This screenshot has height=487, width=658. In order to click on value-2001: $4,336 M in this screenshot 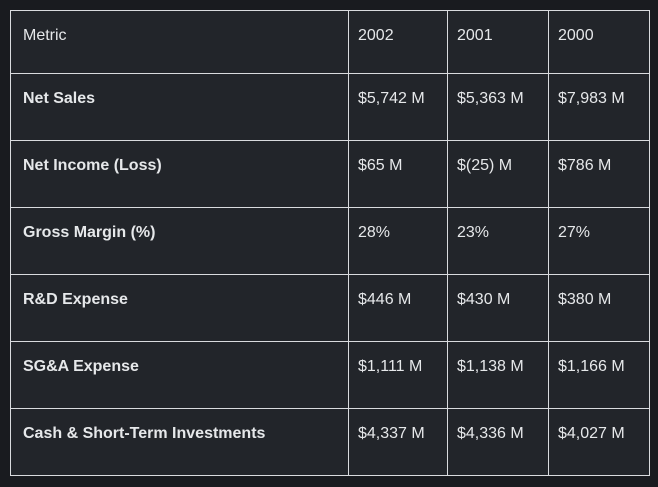, I will do `click(498, 442)`.